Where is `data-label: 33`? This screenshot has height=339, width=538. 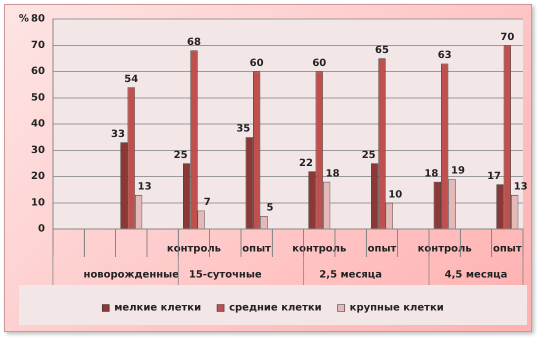
data-label: 33 is located at coordinates (117, 134).